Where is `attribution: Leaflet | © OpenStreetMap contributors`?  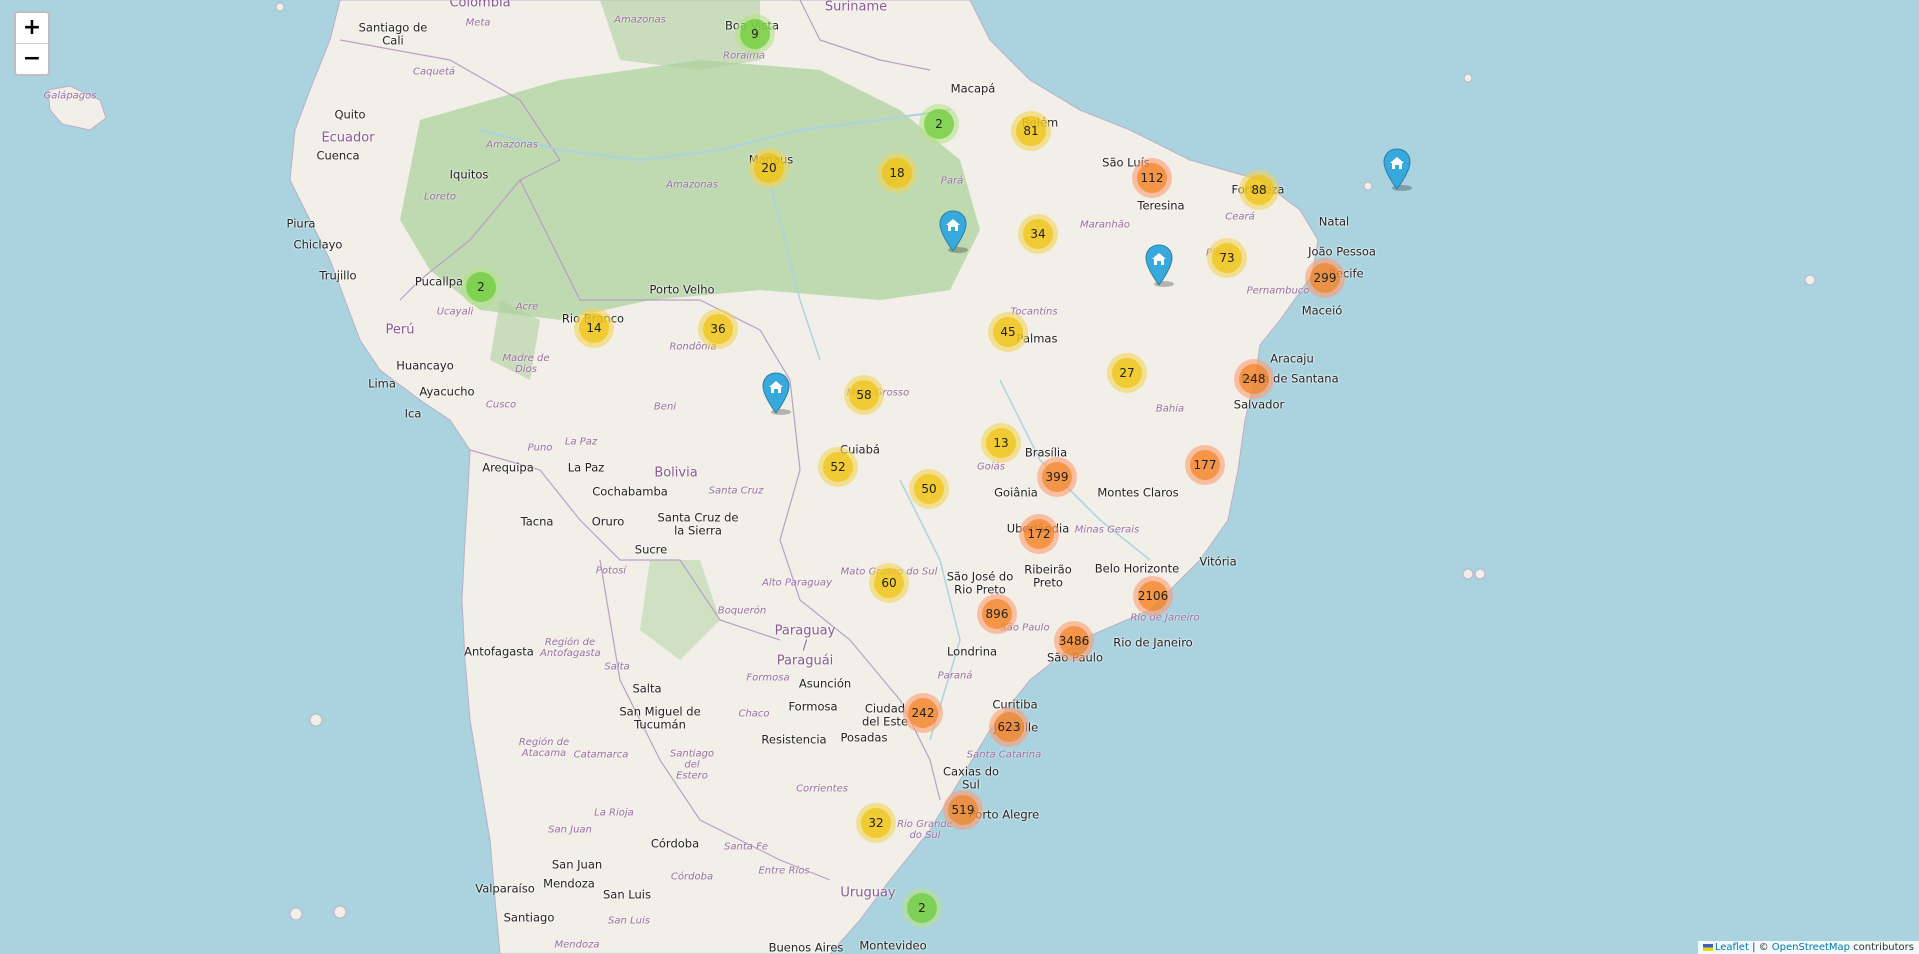
attribution: Leaflet | © OpenStreetMap contributors is located at coordinates (1808, 947).